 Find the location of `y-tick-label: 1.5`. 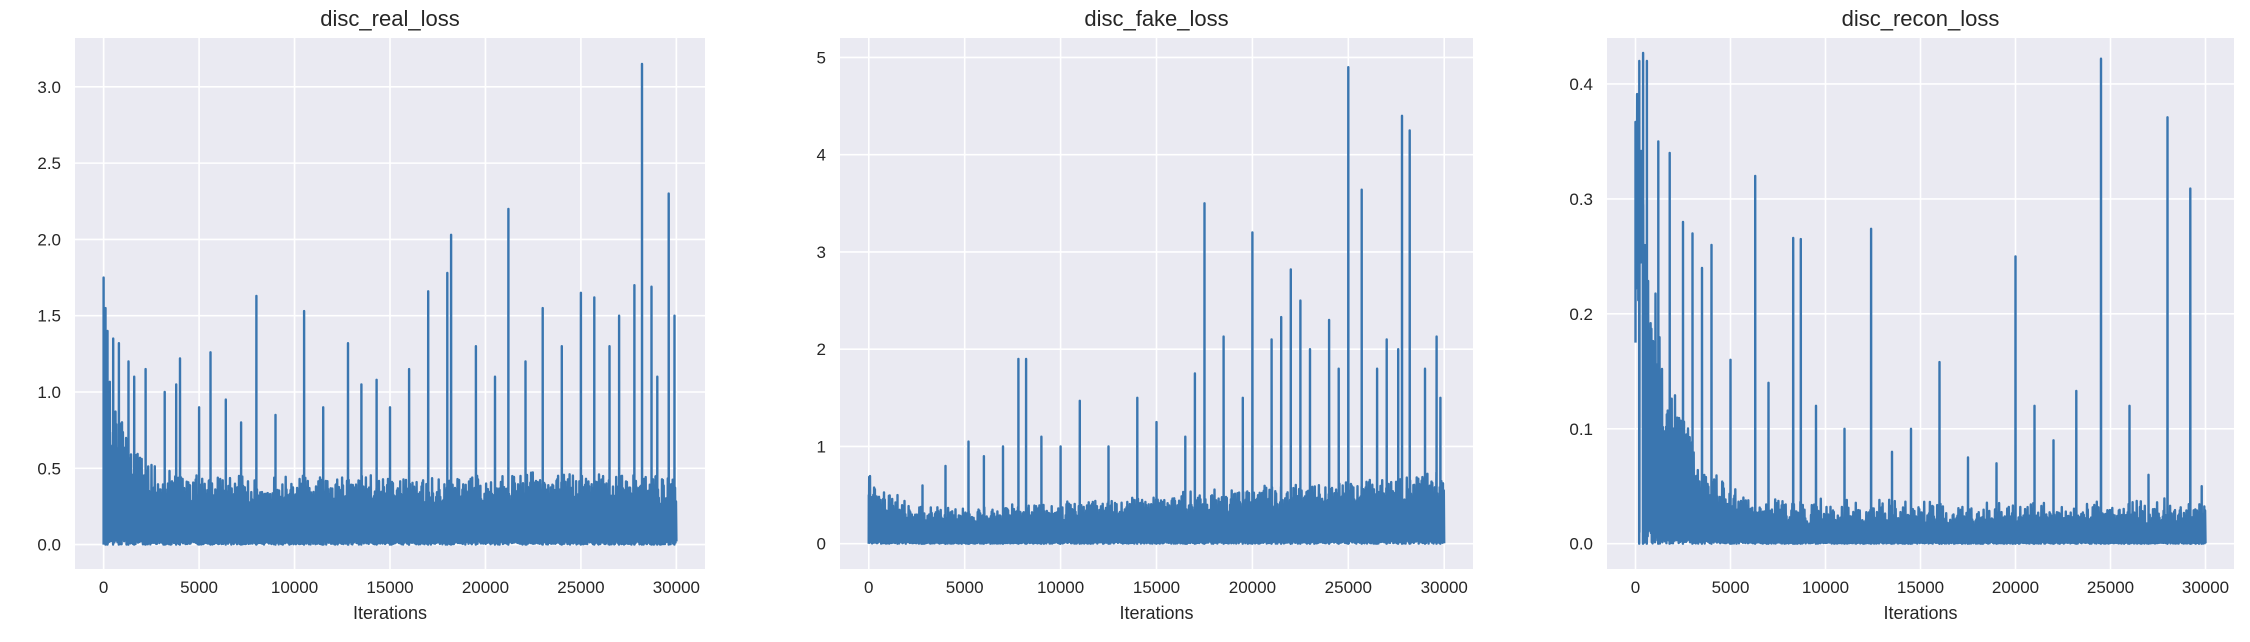

y-tick-label: 1.5 is located at coordinates (49, 316).